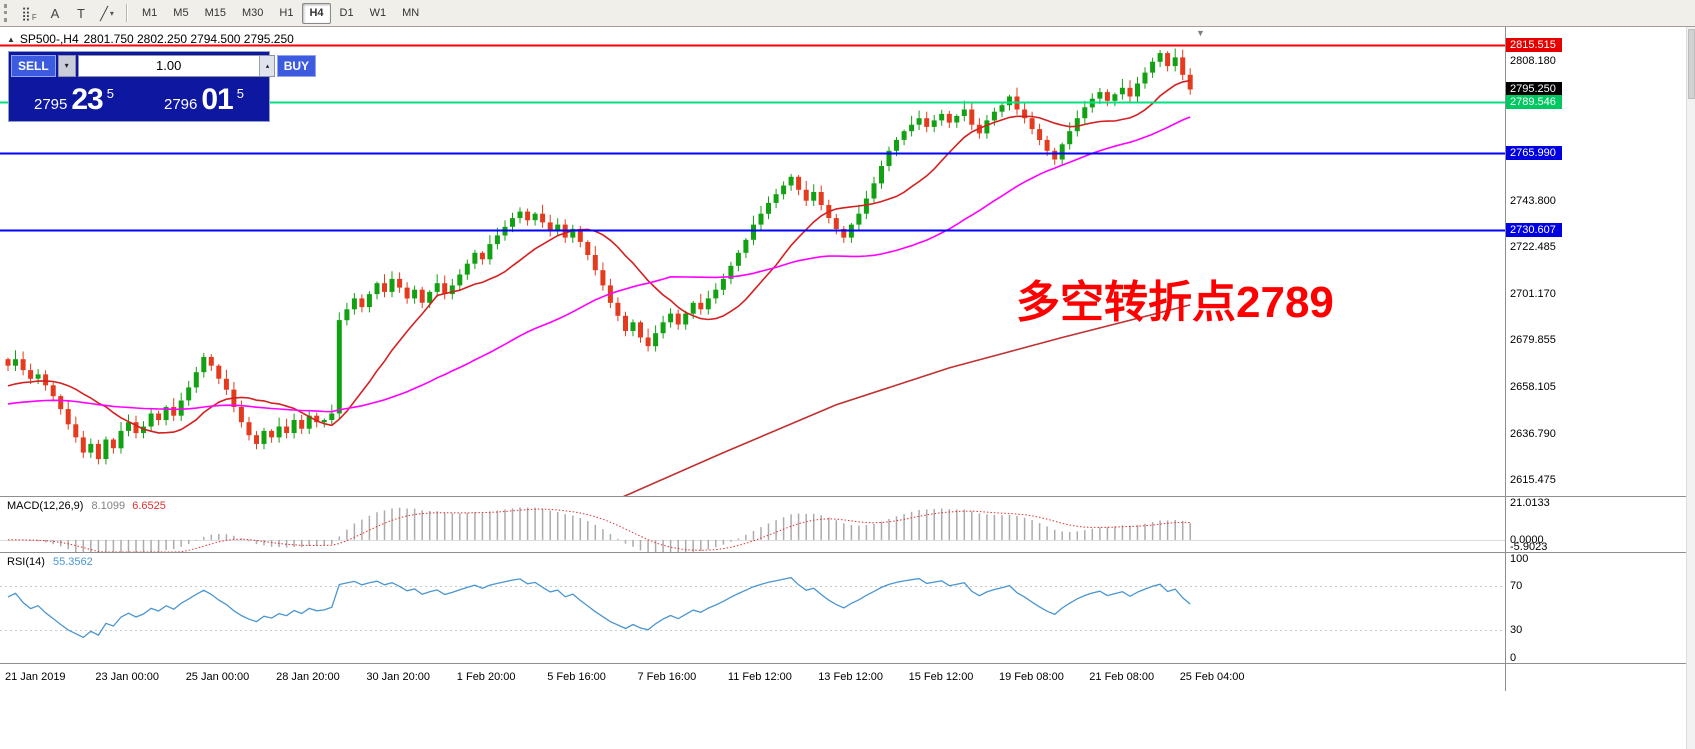 Image resolution: width=1695 pixels, height=749 pixels. What do you see at coordinates (1516, 586) in the screenshot?
I see `rsi-axis-label: 70` at bounding box center [1516, 586].